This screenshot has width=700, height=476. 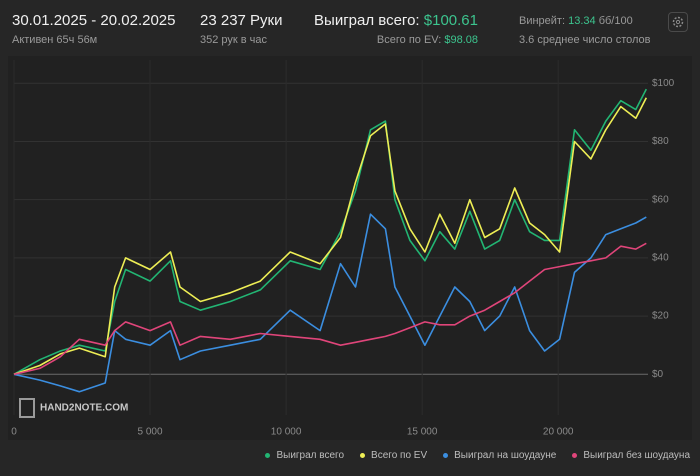 What do you see at coordinates (409, 40) in the screenshot?
I see `ev-label: Всего по EV:` at bounding box center [409, 40].